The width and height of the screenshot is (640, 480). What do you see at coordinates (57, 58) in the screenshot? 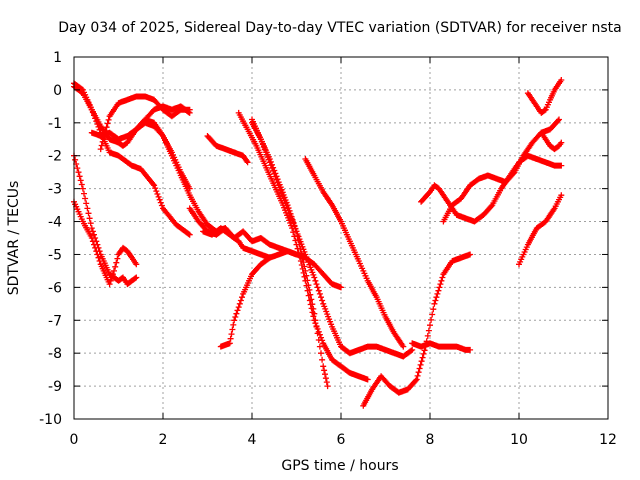
I see `y-tick-label: 1` at bounding box center [57, 58].